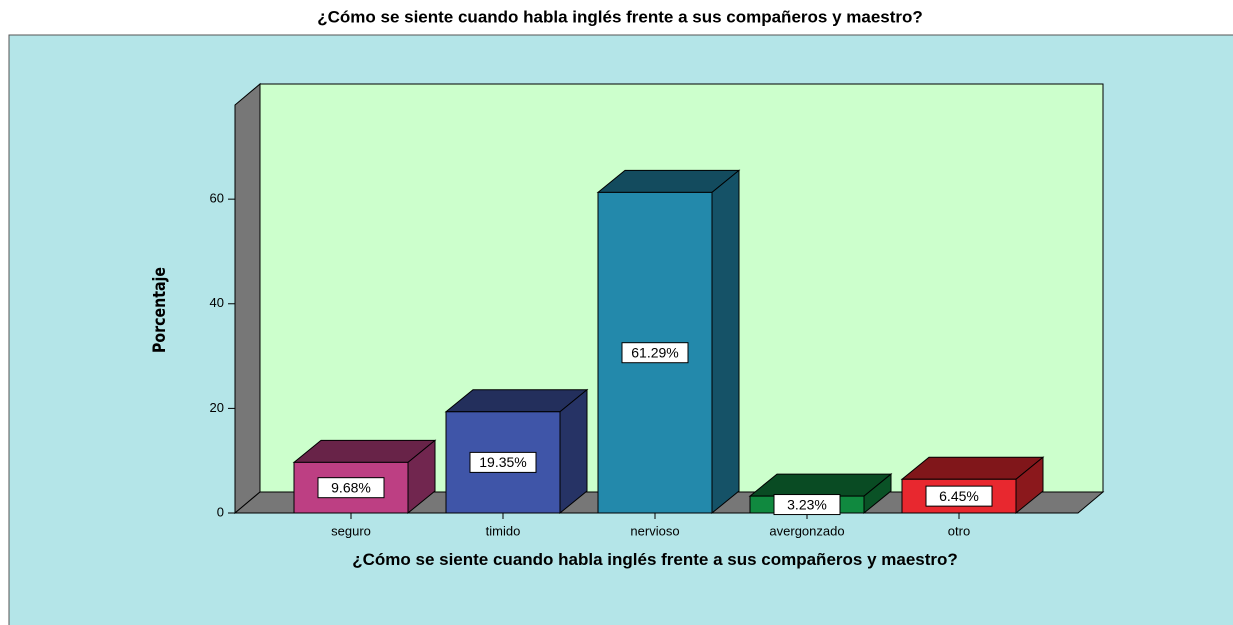  What do you see at coordinates (503, 530) in the screenshot?
I see `x-tick-label: timido` at bounding box center [503, 530].